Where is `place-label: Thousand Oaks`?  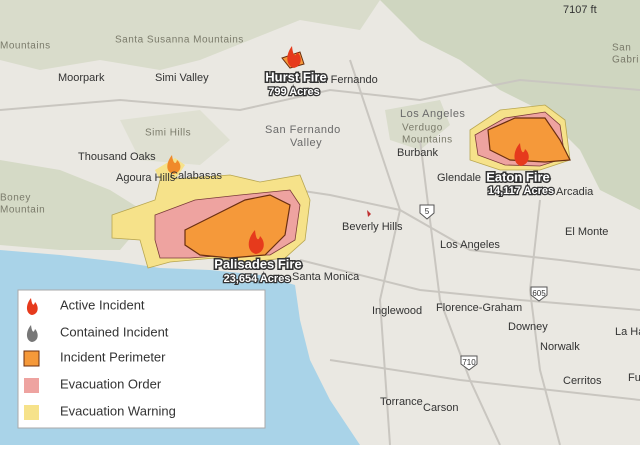
place-label: Thousand Oaks is located at coordinates (117, 157).